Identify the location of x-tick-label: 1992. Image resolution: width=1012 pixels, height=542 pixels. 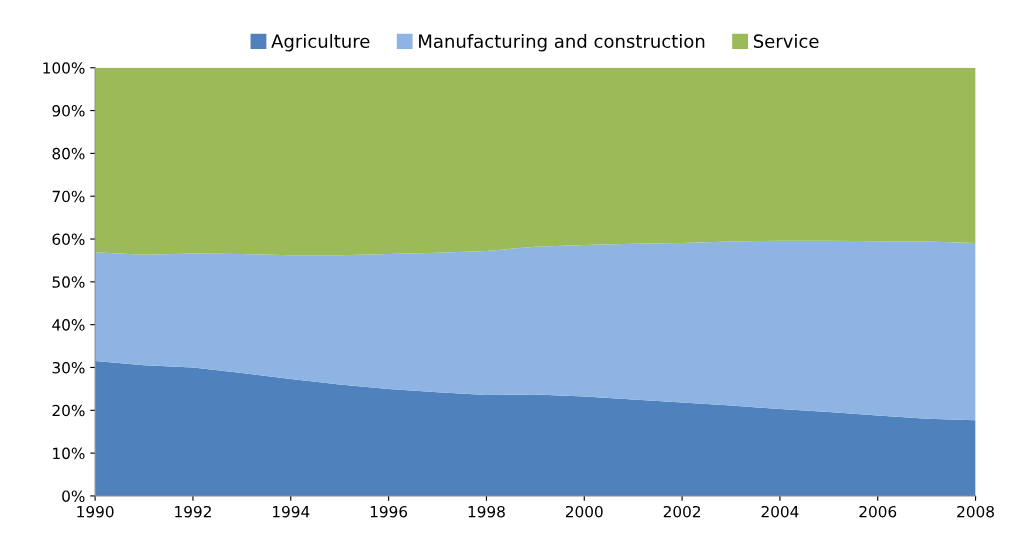
(193, 511).